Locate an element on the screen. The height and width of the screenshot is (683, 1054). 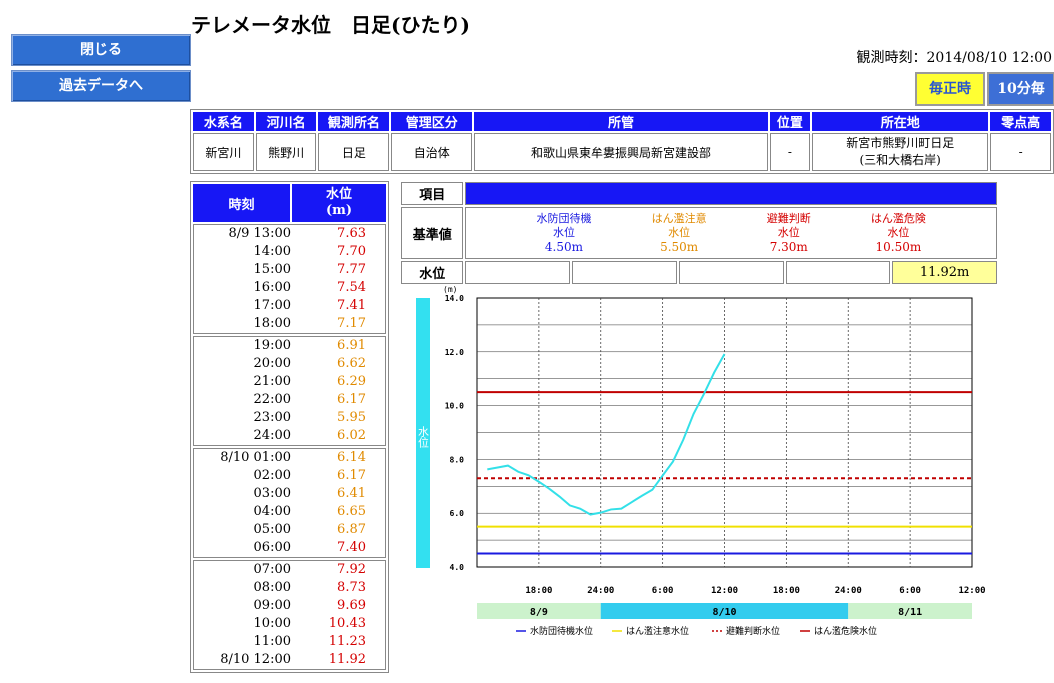
table-row: 19:00 6.91 is located at coordinates (289, 346).